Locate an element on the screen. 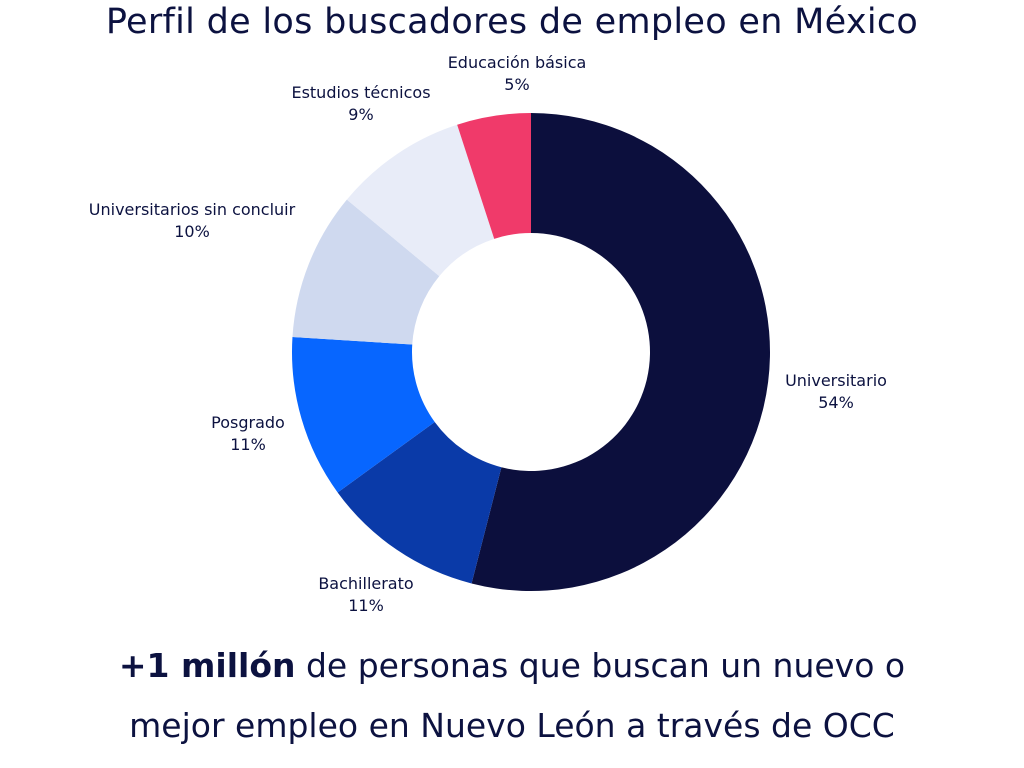 The image size is (1024, 768). value-label-educaci-n-b-sica: 5% is located at coordinates (516, 84).